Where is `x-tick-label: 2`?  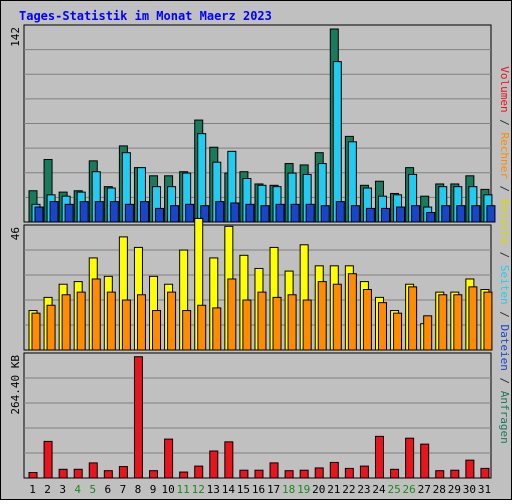 x-tick-label: 2 is located at coordinates (47, 489).